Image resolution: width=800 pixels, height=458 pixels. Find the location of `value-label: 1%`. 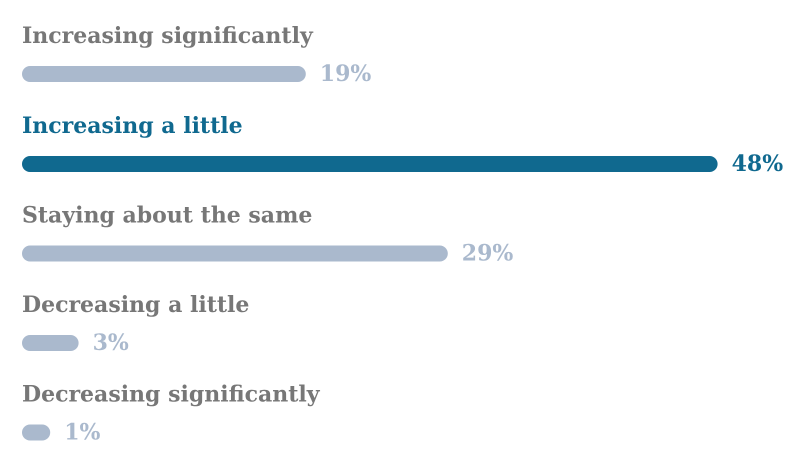

value-label: 1% is located at coordinates (82, 433).